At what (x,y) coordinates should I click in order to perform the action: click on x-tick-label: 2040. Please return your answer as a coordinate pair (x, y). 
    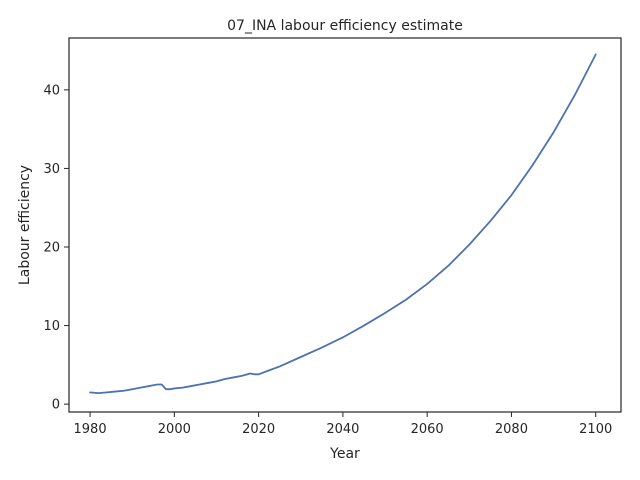
    Looking at the image, I should click on (342, 429).